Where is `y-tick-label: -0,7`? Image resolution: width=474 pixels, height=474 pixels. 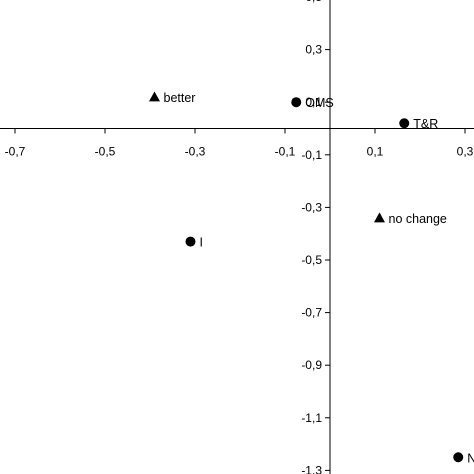
y-tick-label: -0,7 is located at coordinates (311, 313).